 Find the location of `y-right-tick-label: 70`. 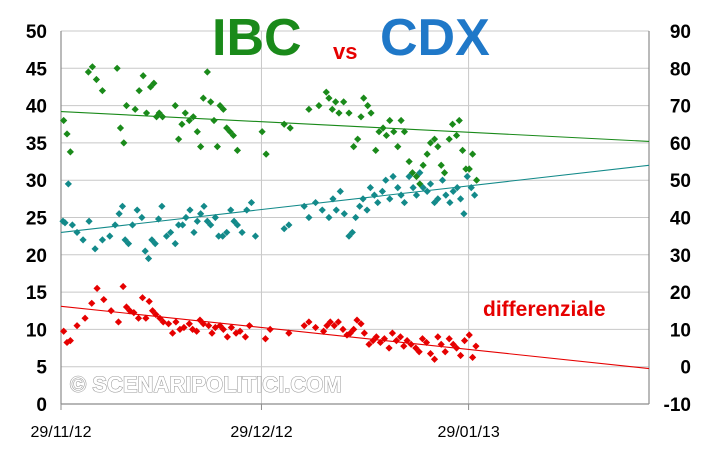

y-right-tick-label: 70 is located at coordinates (680, 107).